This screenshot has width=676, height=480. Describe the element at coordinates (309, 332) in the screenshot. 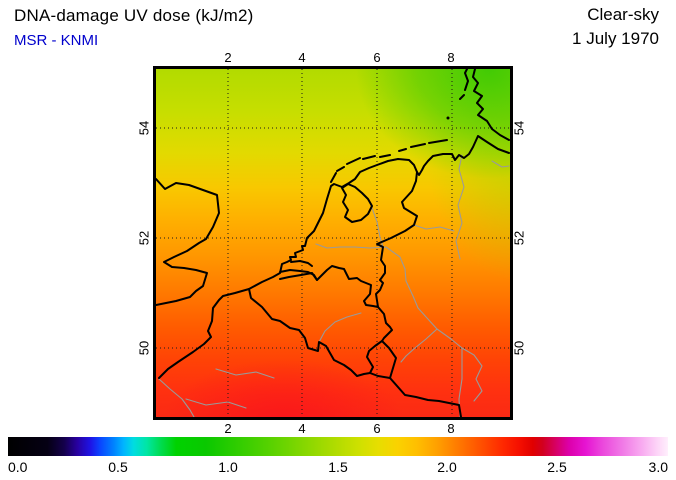

I see `be-fr-border` at that location.